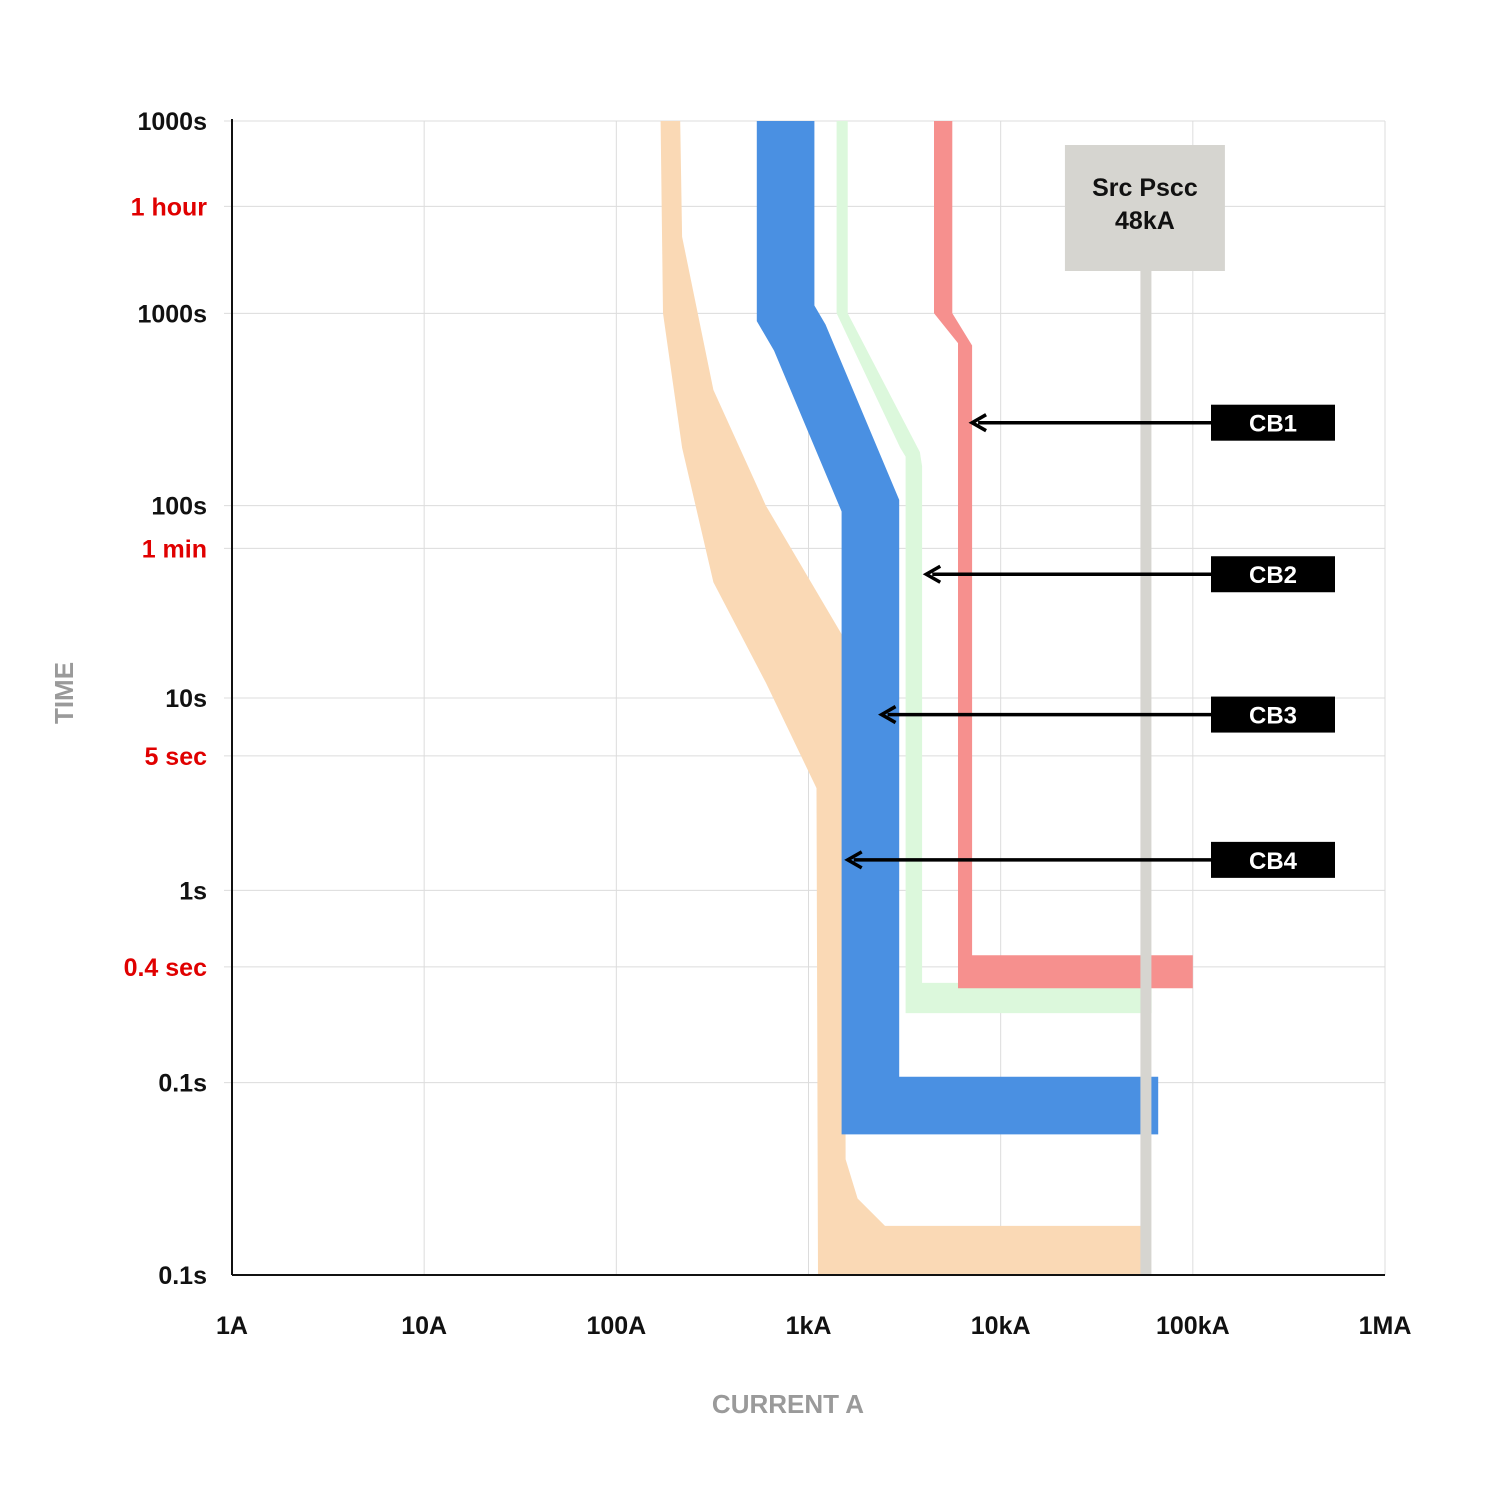  What do you see at coordinates (616, 1326) in the screenshot?
I see `x-tick-label: 100A` at bounding box center [616, 1326].